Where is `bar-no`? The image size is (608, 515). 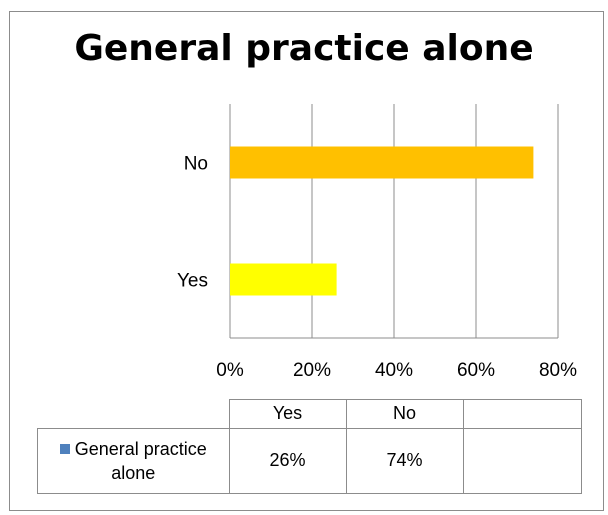 bar-no is located at coordinates (382, 162).